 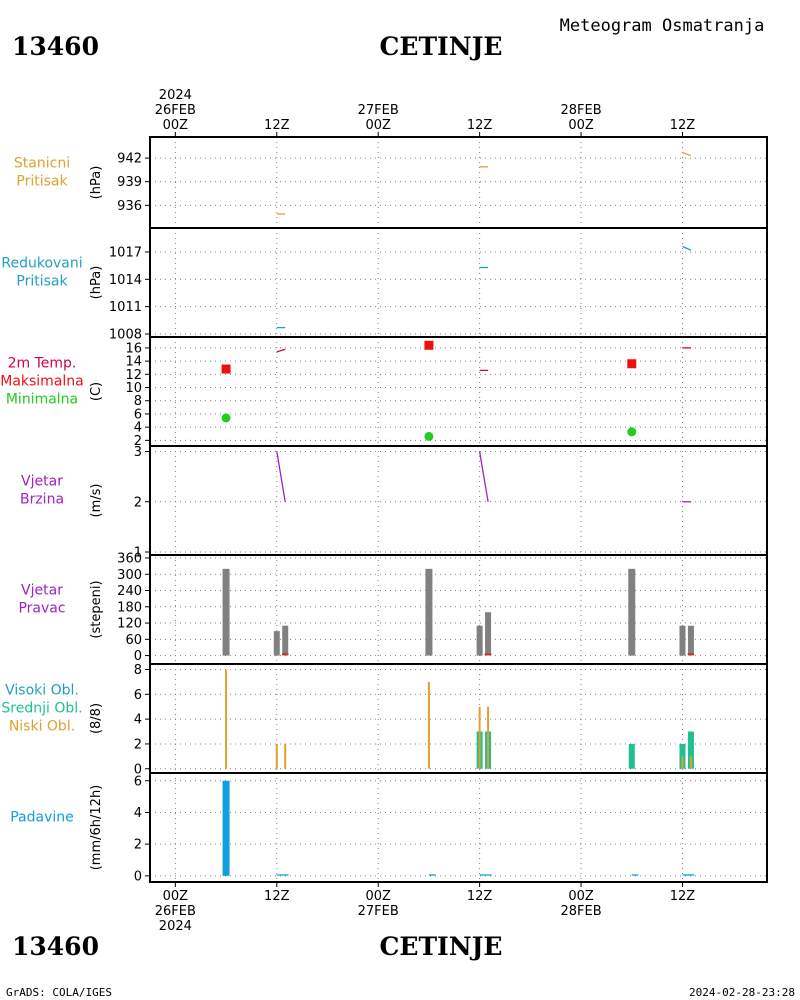 I want to click on panel-label: Pravac, so click(x=41, y=609).